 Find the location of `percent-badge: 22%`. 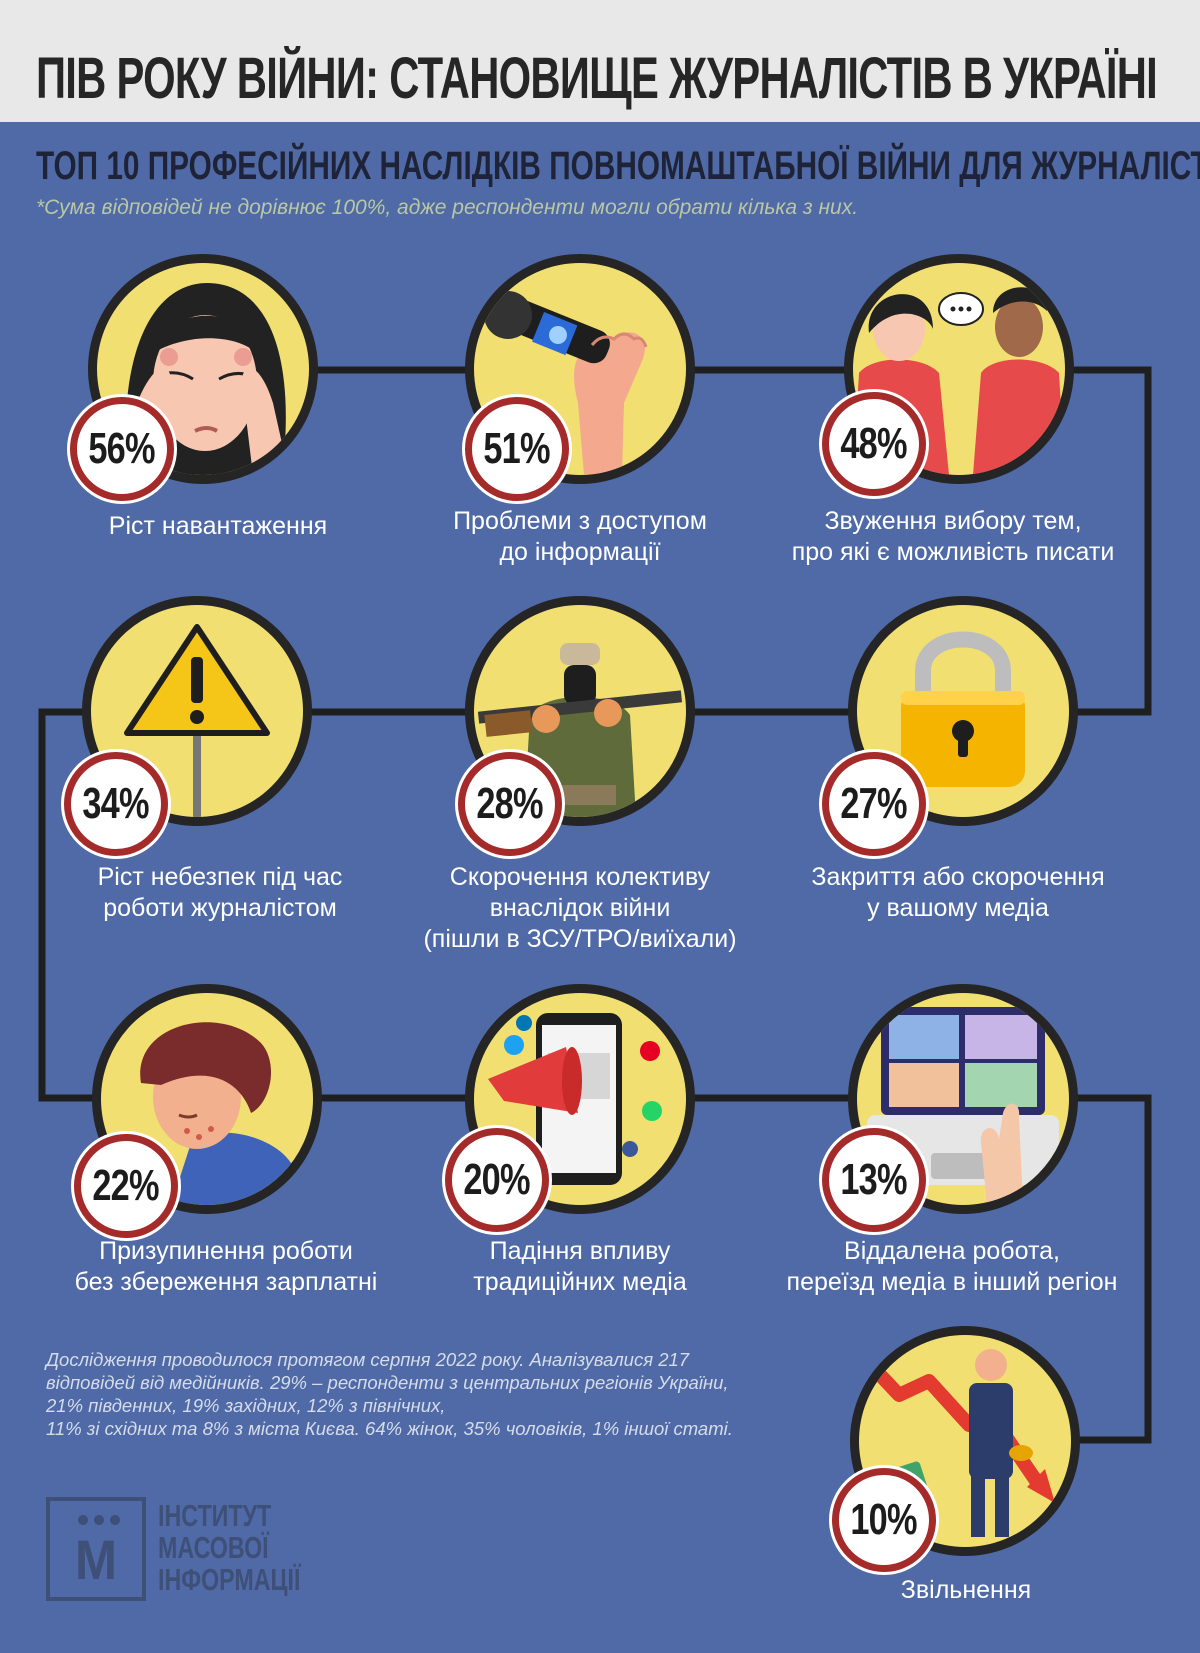

percent-badge: 22% is located at coordinates (126, 1186).